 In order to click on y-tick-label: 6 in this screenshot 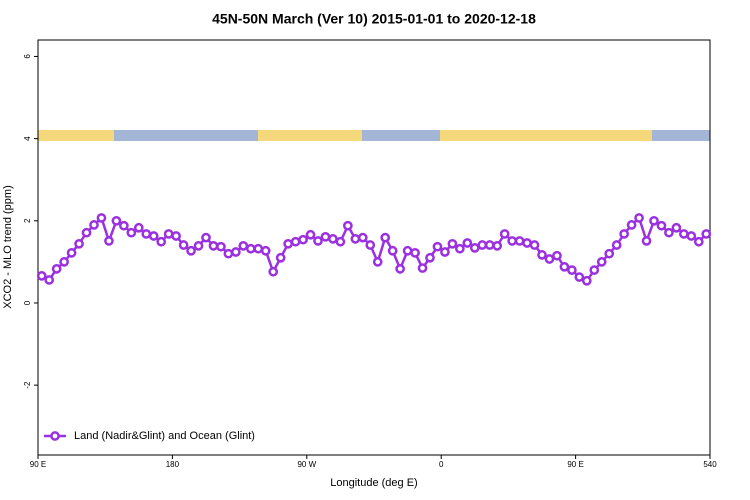, I will do `click(27, 56)`.